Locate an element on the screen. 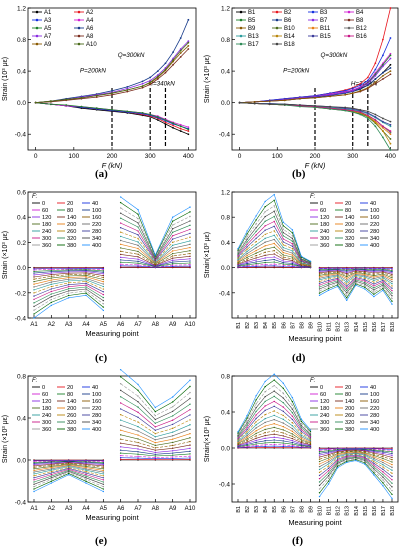 This screenshot has height=555, width=403. legend-label: 0 is located at coordinates (321, 388).